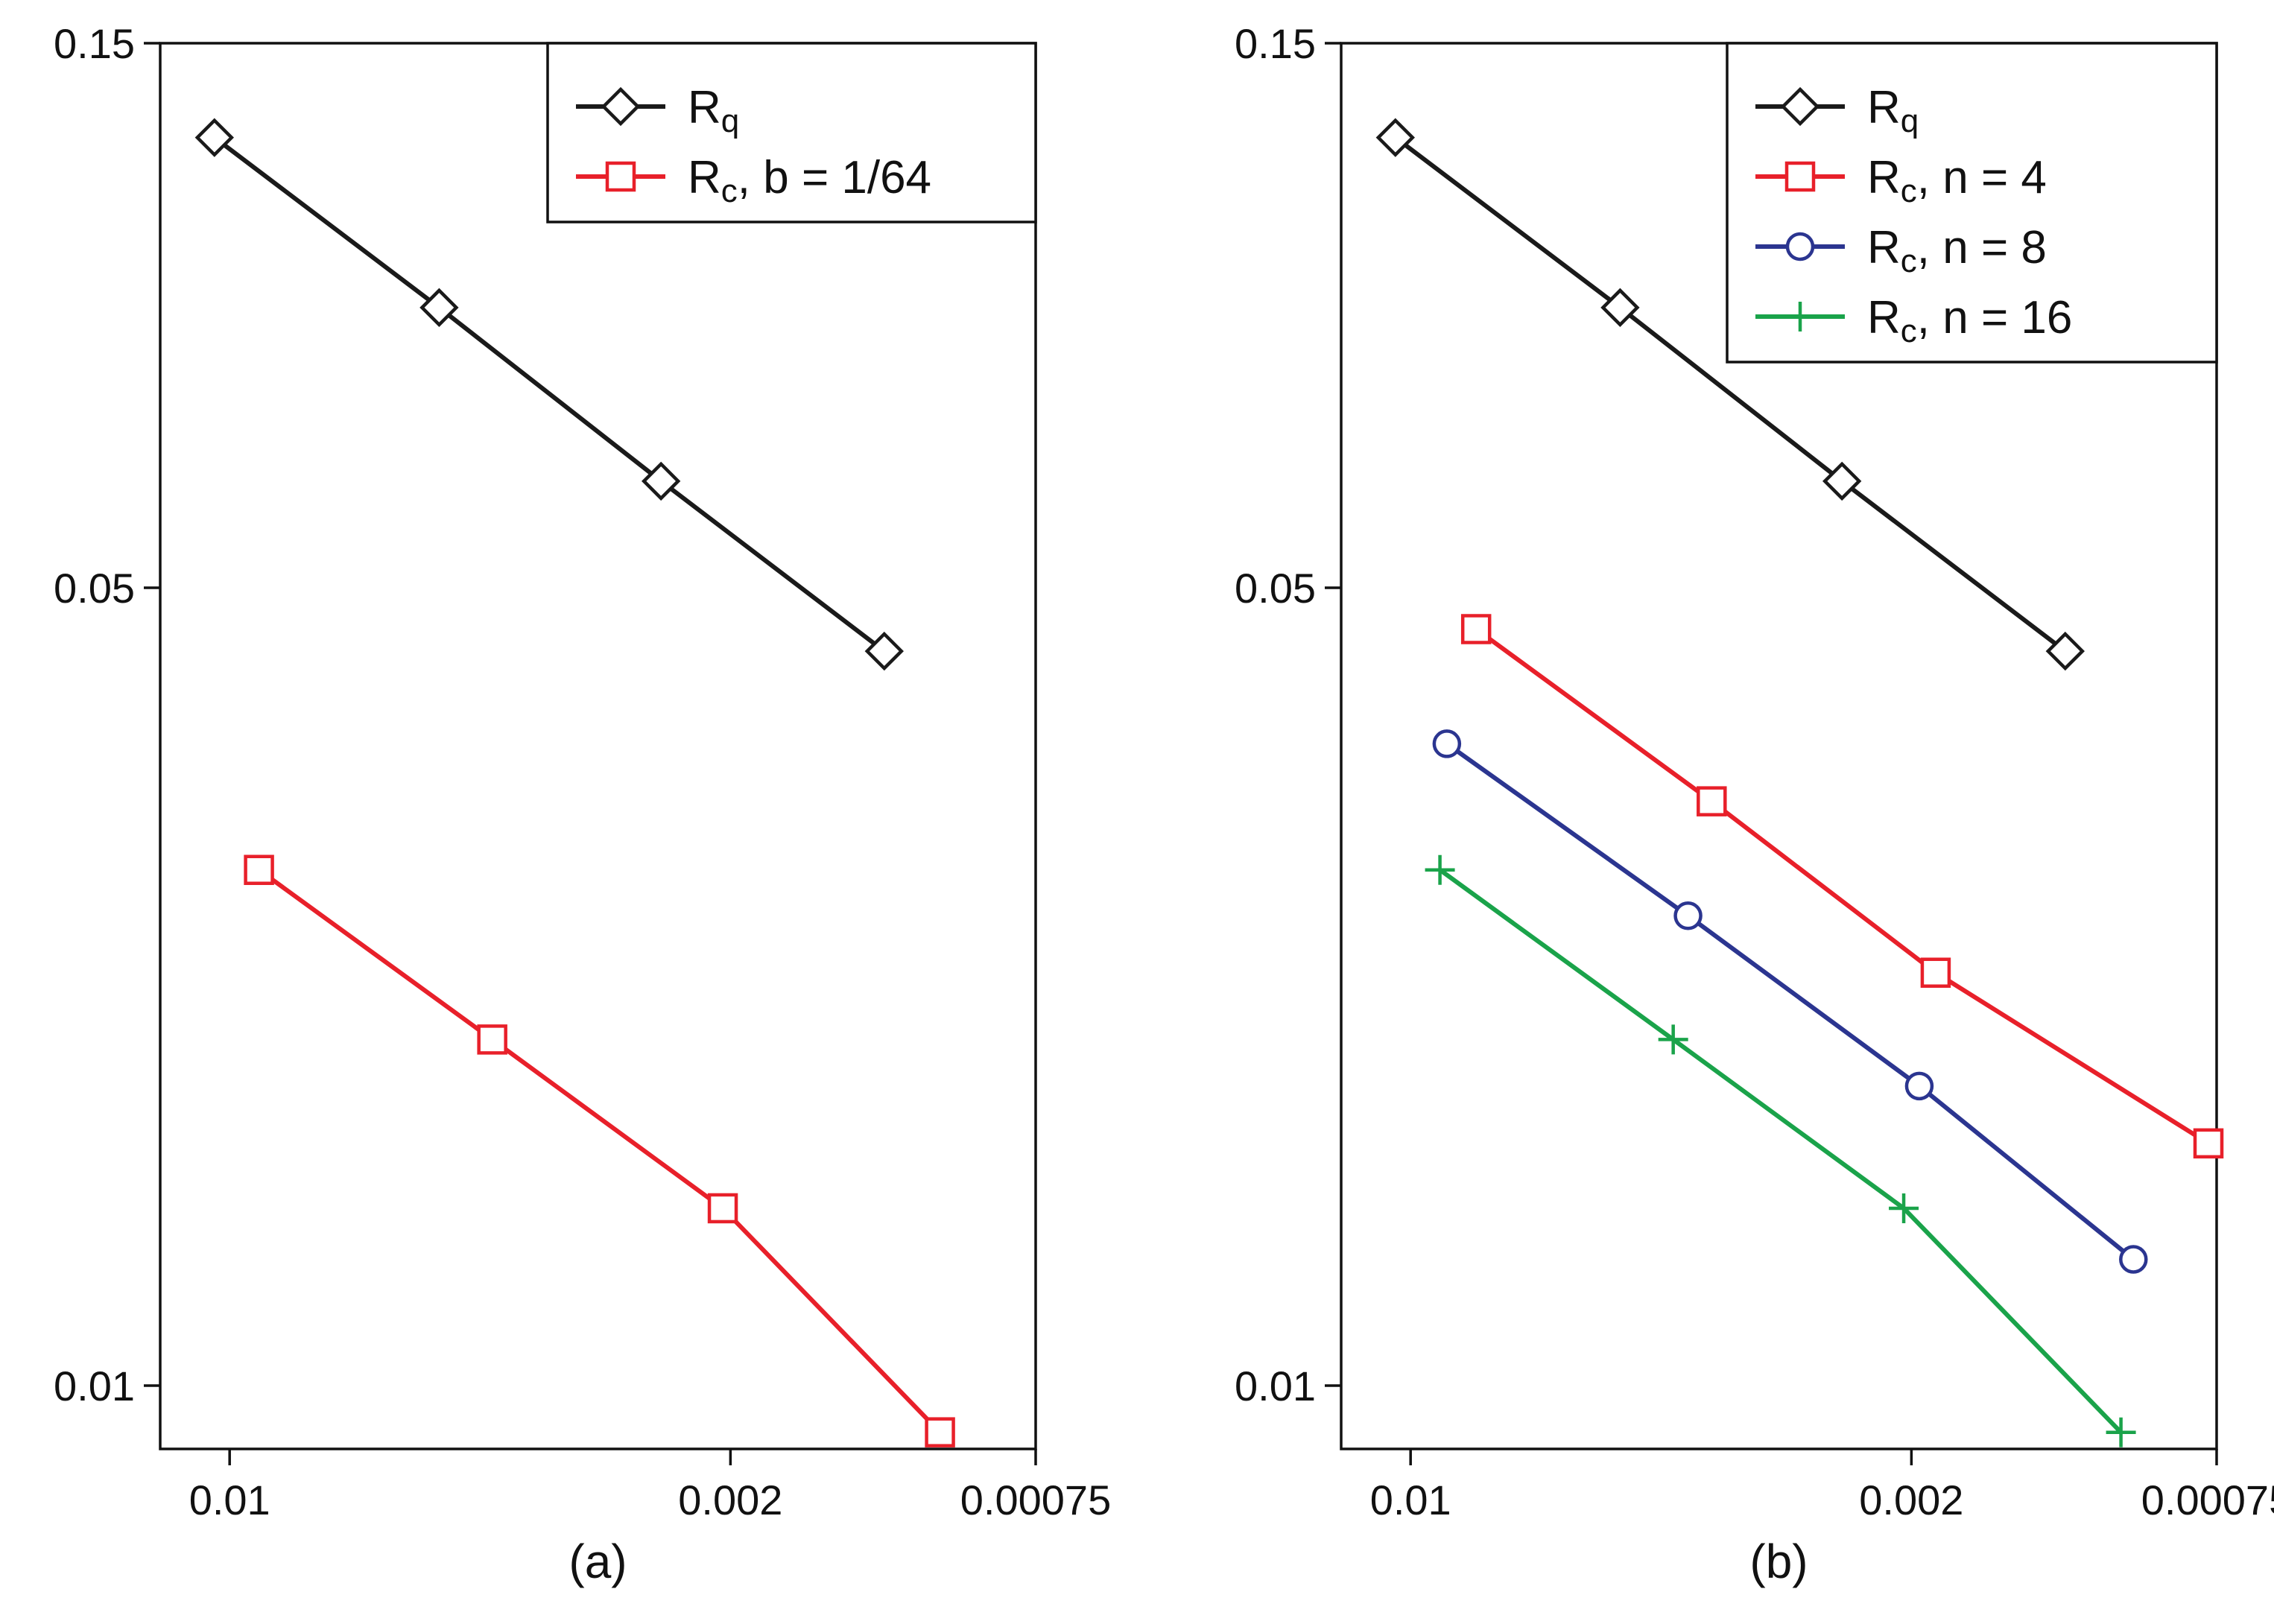 This screenshot has width=2274, height=1624. Describe the element at coordinates (598, 1562) in the screenshot. I see `panel-label: (a)` at that location.